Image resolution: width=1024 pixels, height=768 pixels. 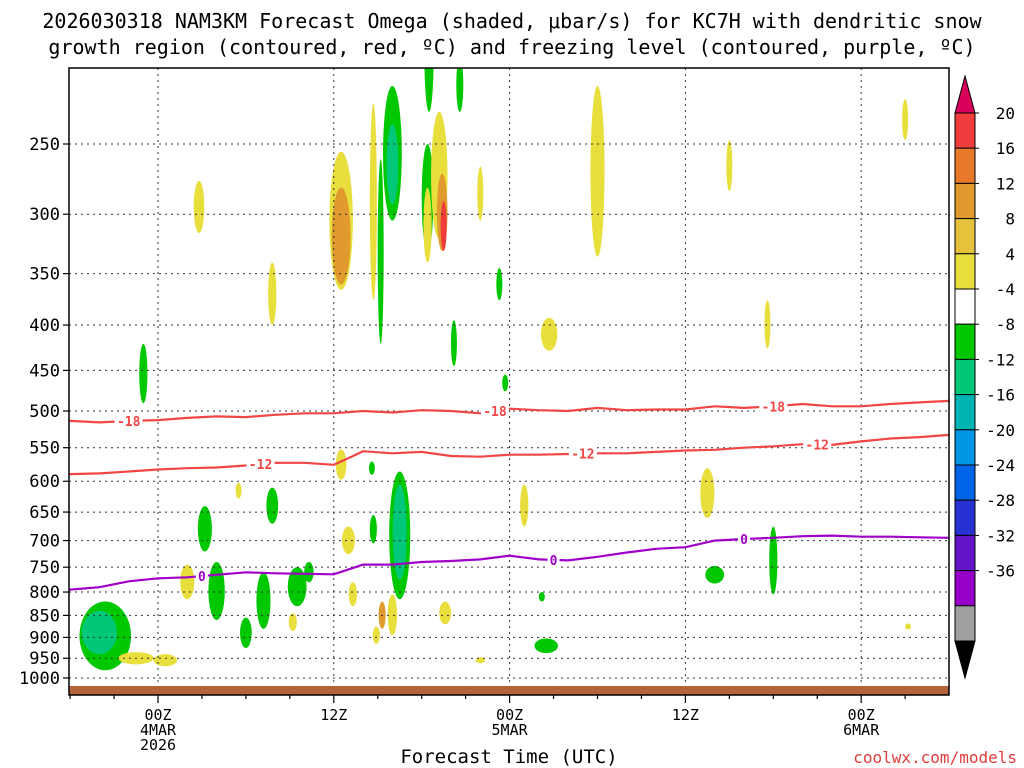 I want to click on y-tick-label: 750, so click(x=44, y=568).